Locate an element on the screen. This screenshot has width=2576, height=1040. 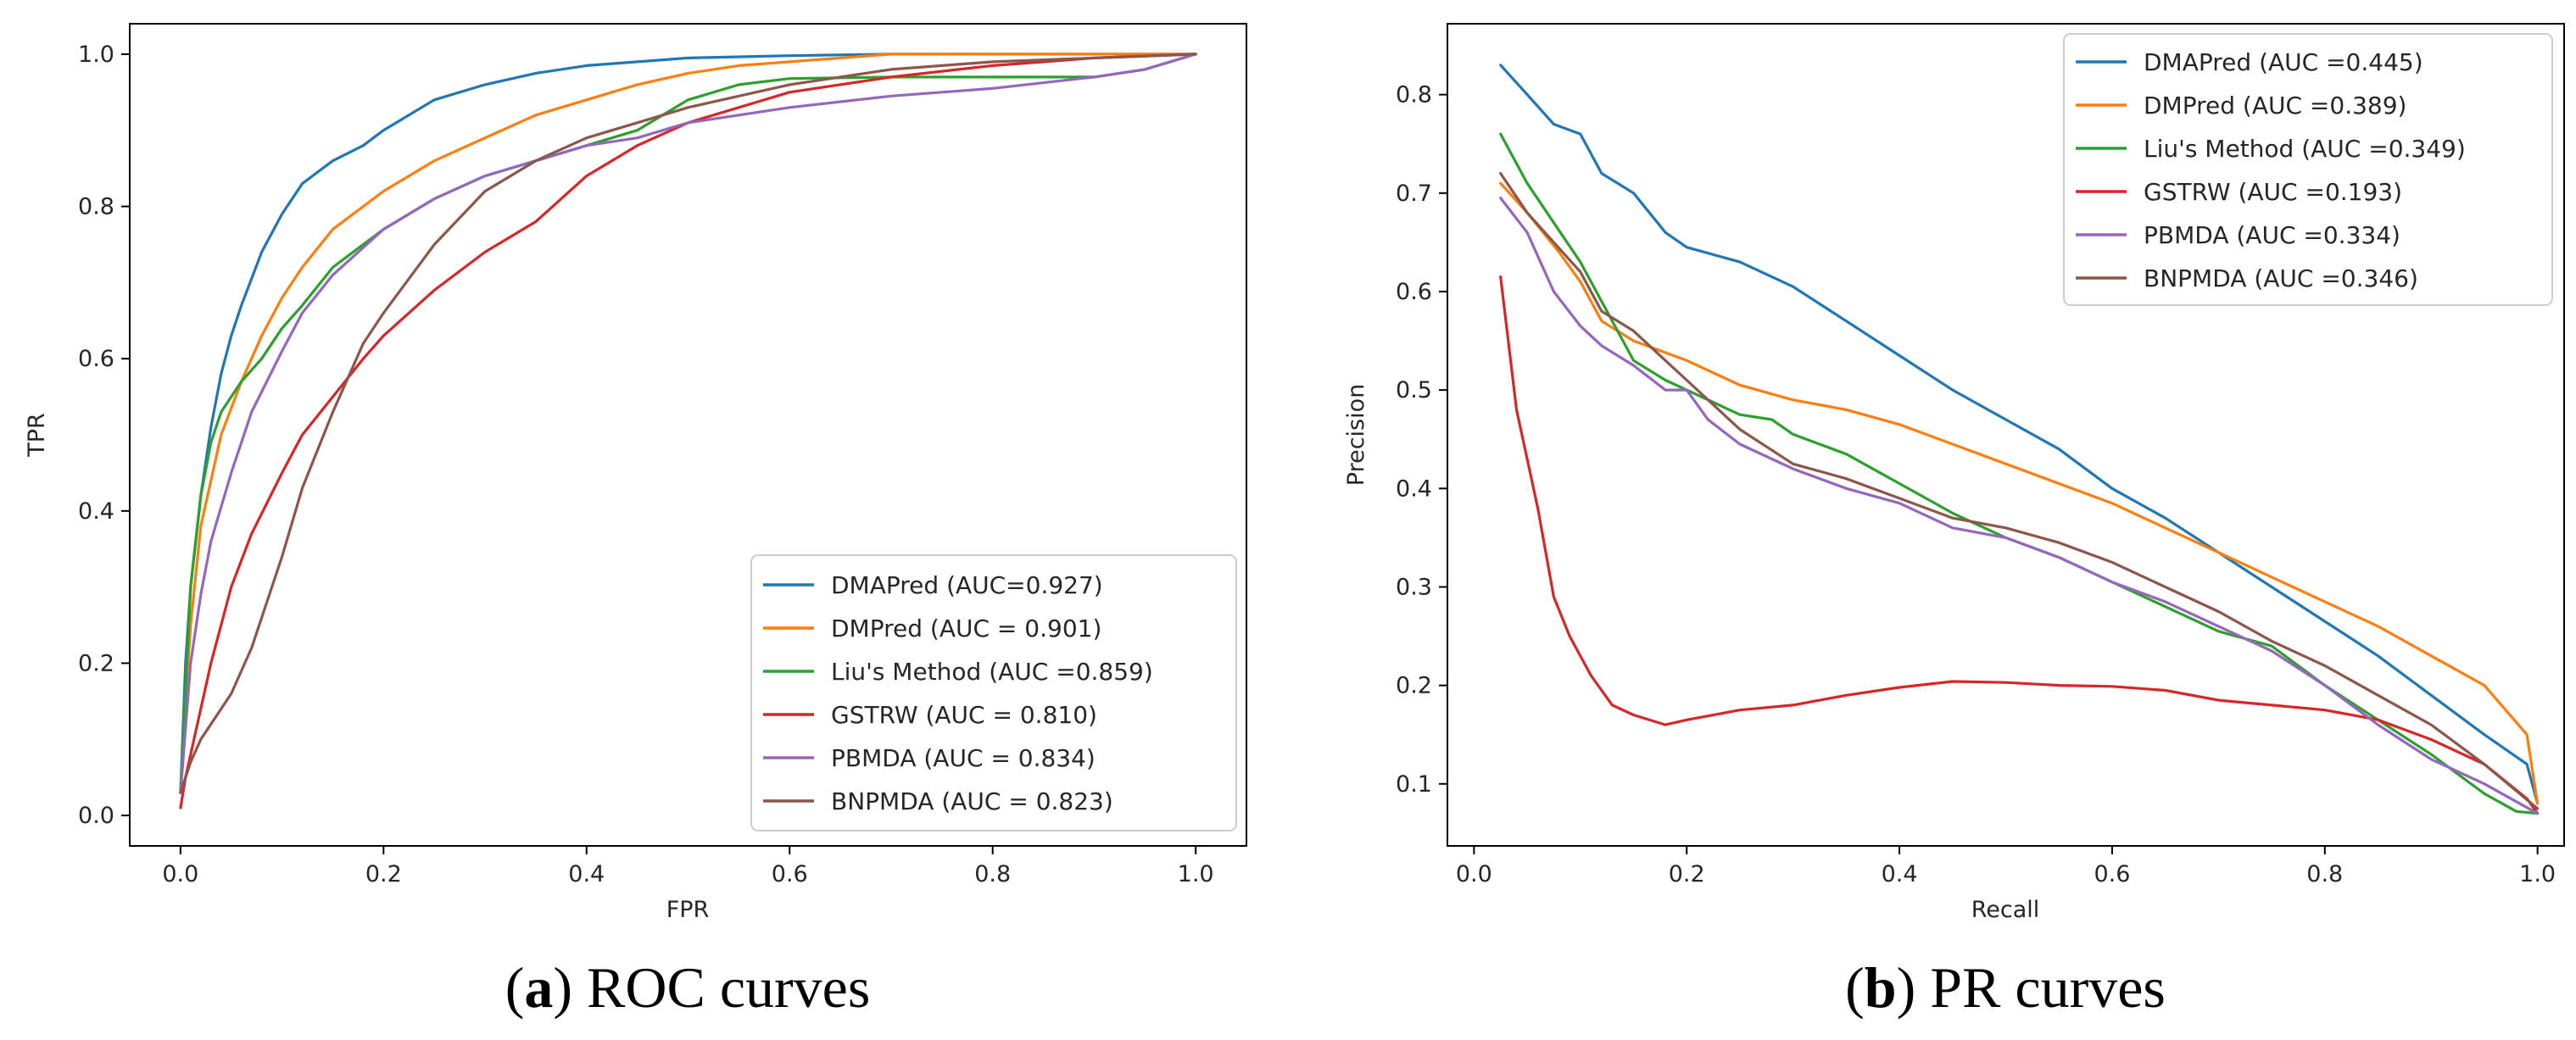
pr-legend-label-dmapred: DMAPred (AUC =0.445) is located at coordinates (2283, 62).